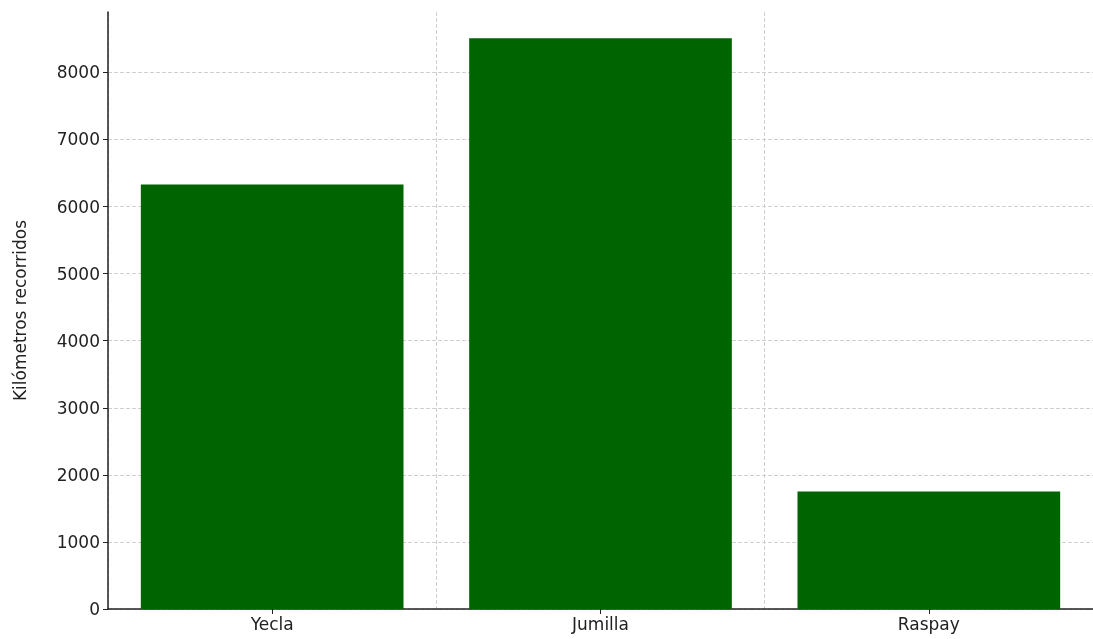 The height and width of the screenshot is (639, 1093). Describe the element at coordinates (94, 609) in the screenshot. I see `y-tick-label: 0` at that location.